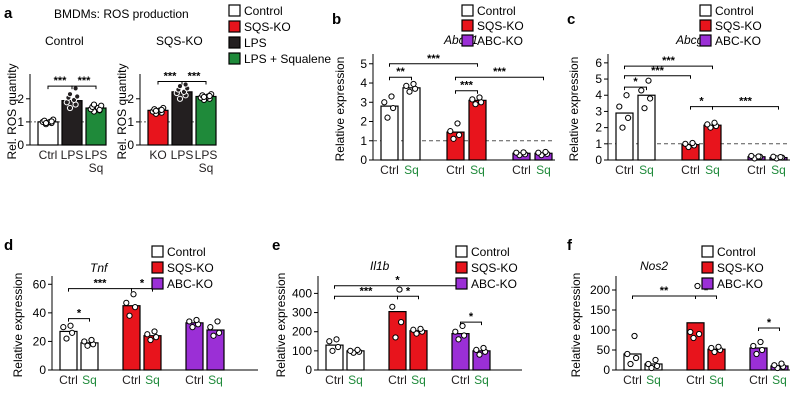 The width and height of the screenshot is (800, 401). What do you see at coordinates (598, 128) in the screenshot?
I see `y-tick-label: 2` at bounding box center [598, 128].